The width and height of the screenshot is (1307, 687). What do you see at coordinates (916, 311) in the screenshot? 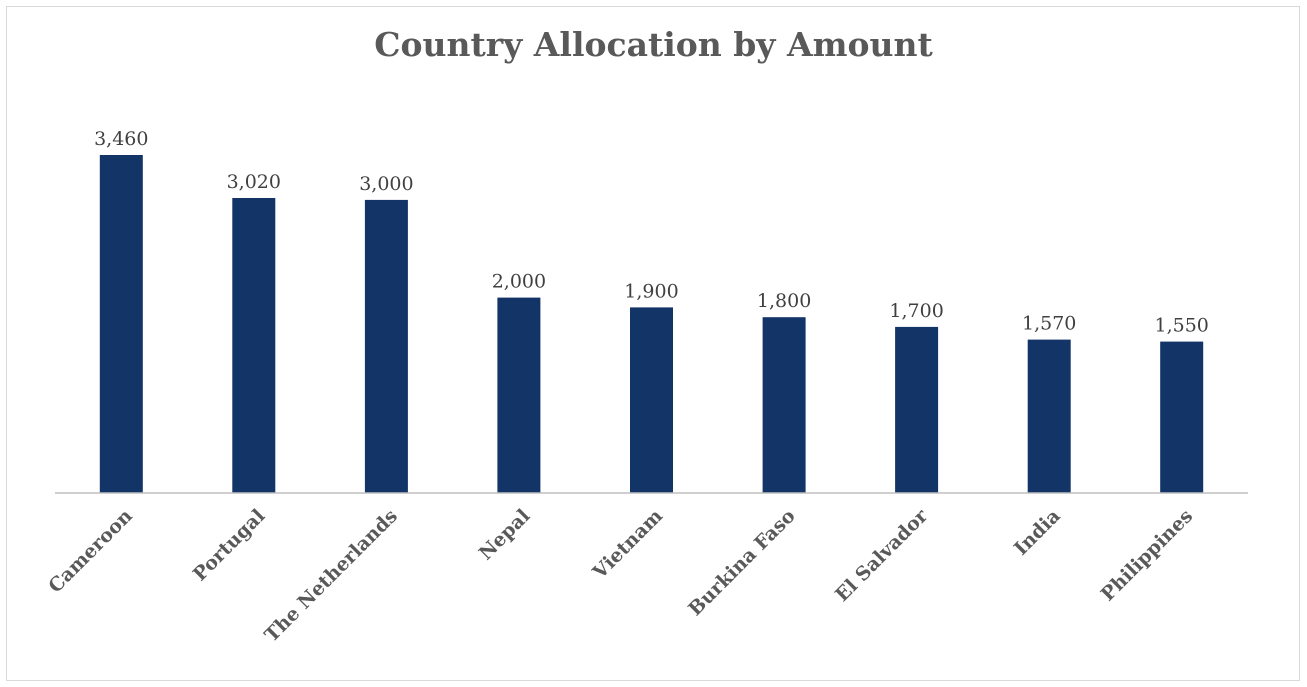
I see `data-label: 1,700` at bounding box center [916, 311].